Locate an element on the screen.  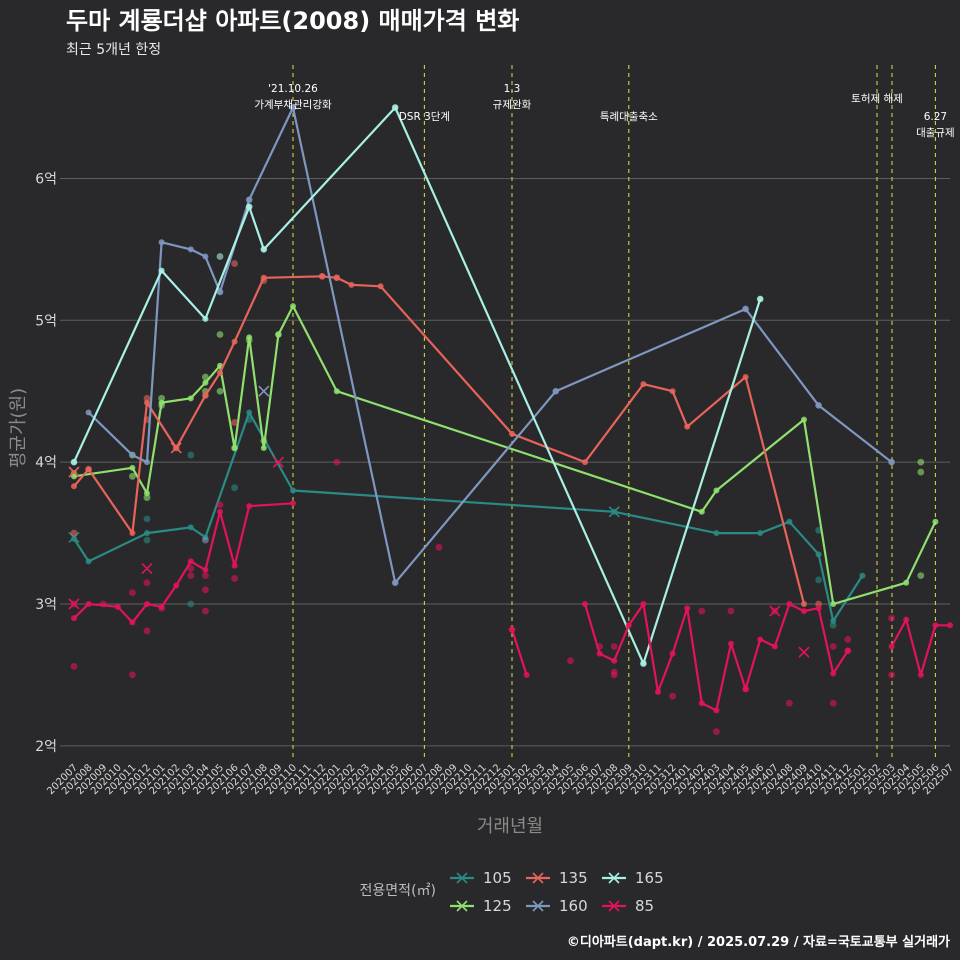
legend-title: 전용면적(㎡) is located at coordinates (398, 891).